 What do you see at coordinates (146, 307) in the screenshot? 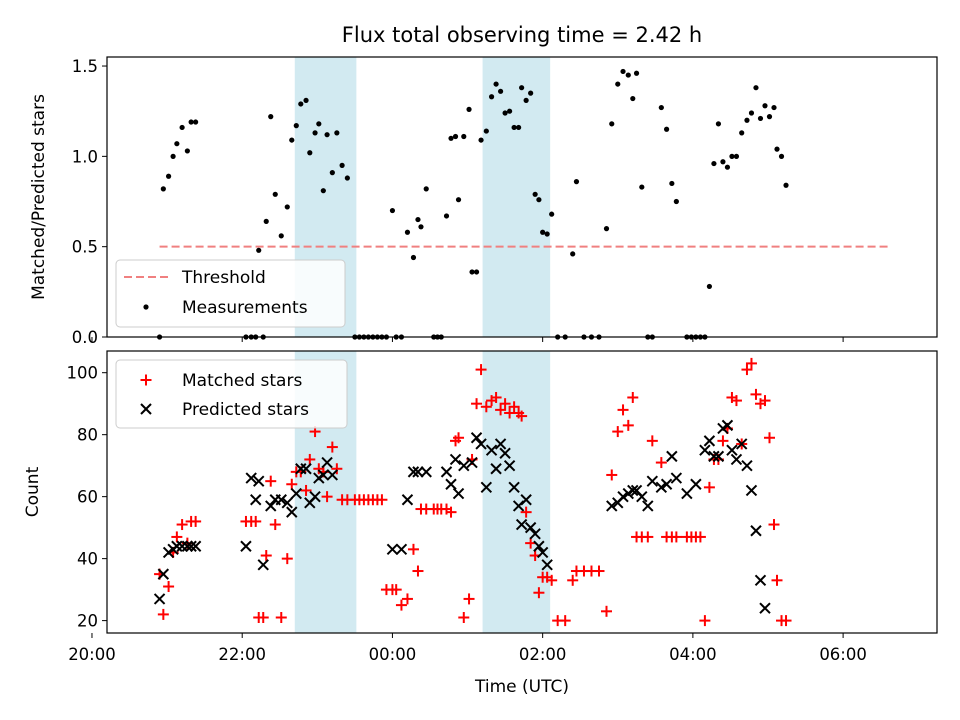
I see `legend-measurements-swatch` at bounding box center [146, 307].